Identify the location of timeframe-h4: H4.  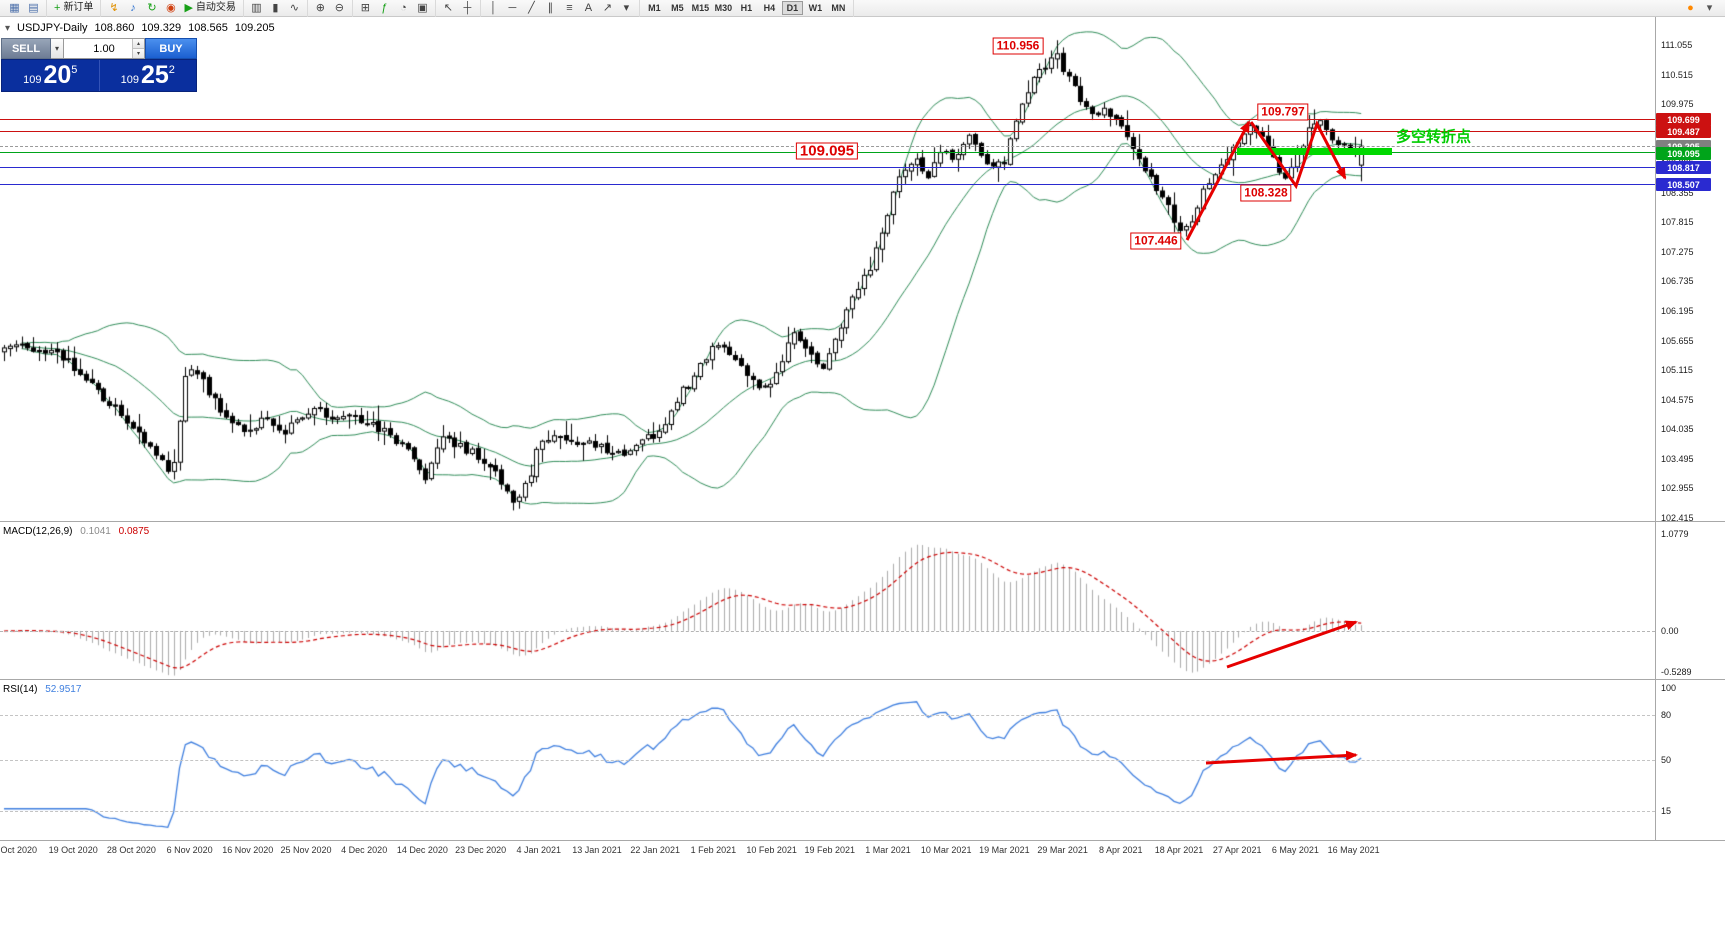
(769, 8).